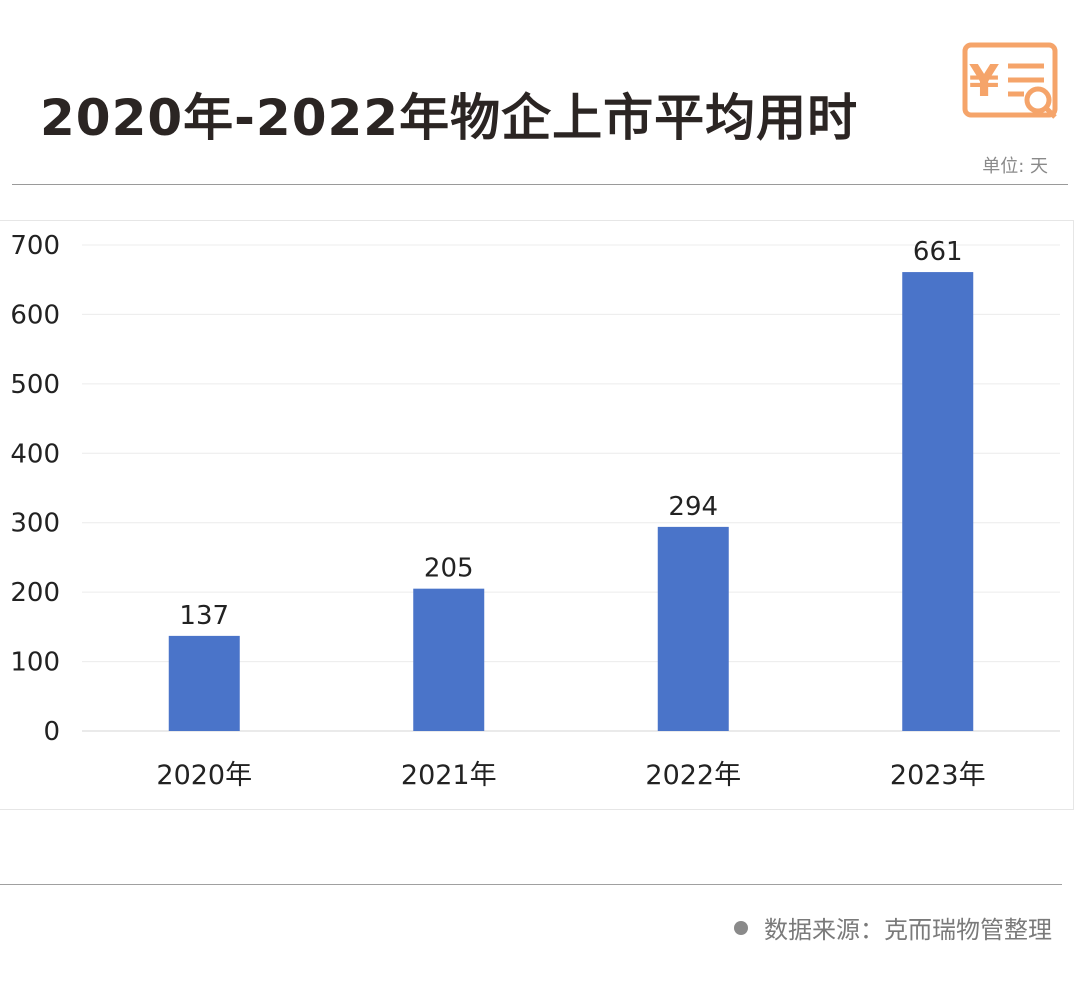  Describe the element at coordinates (741, 927) in the screenshot. I see `bullet-icon` at that location.